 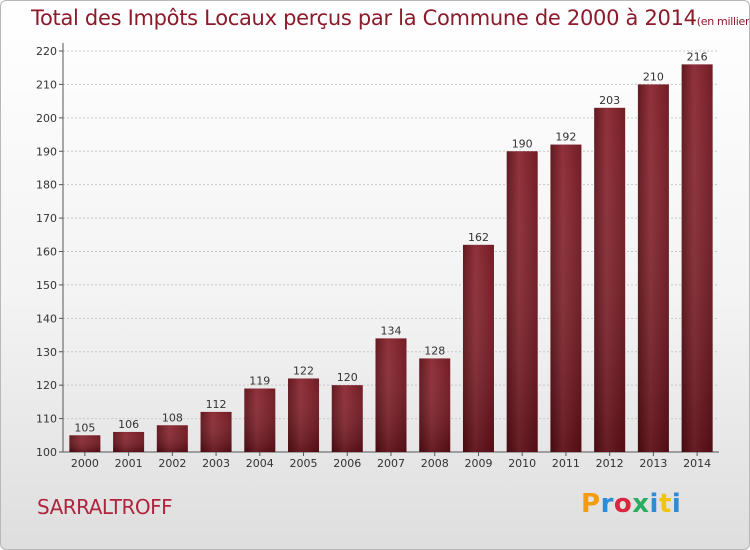 What do you see at coordinates (478, 237) in the screenshot?
I see `data-label: 162` at bounding box center [478, 237].